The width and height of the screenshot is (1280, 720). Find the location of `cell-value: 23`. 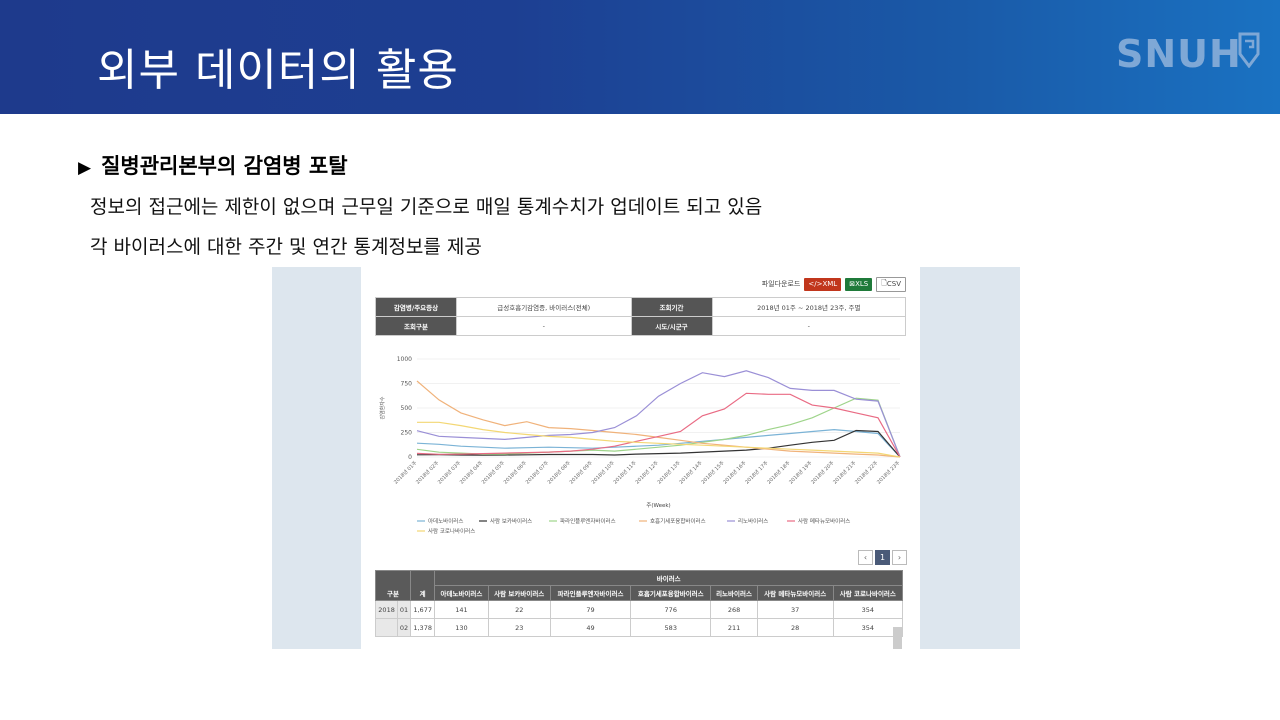

cell-value: 23 is located at coordinates (519, 627).